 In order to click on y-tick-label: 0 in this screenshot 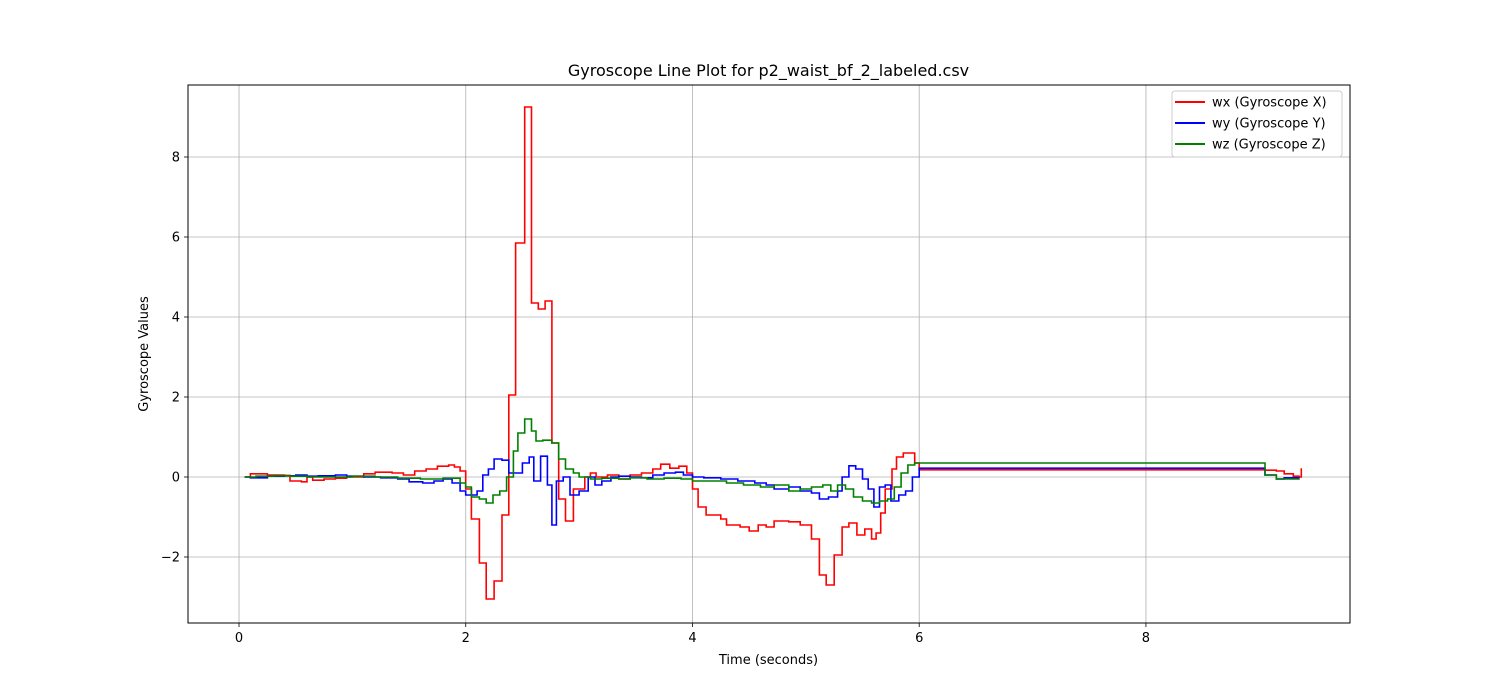, I will do `click(176, 478)`.